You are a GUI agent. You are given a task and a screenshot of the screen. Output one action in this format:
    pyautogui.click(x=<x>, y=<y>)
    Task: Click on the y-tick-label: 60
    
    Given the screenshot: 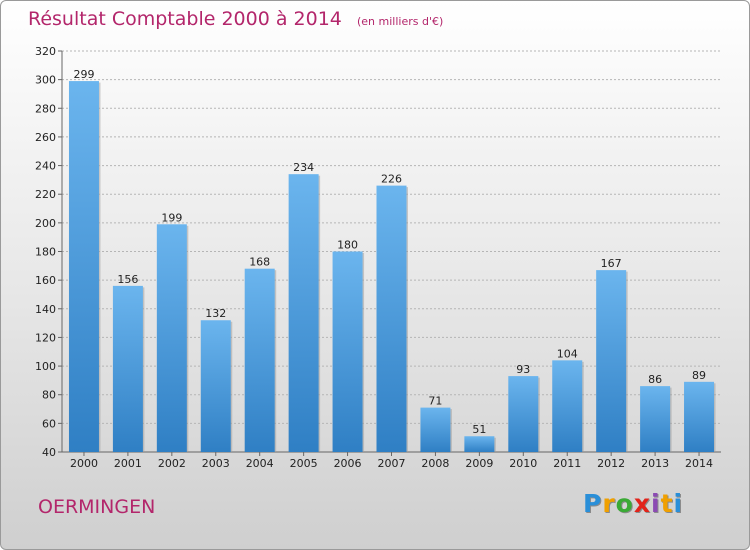 What is the action you would take?
    pyautogui.click(x=49, y=423)
    